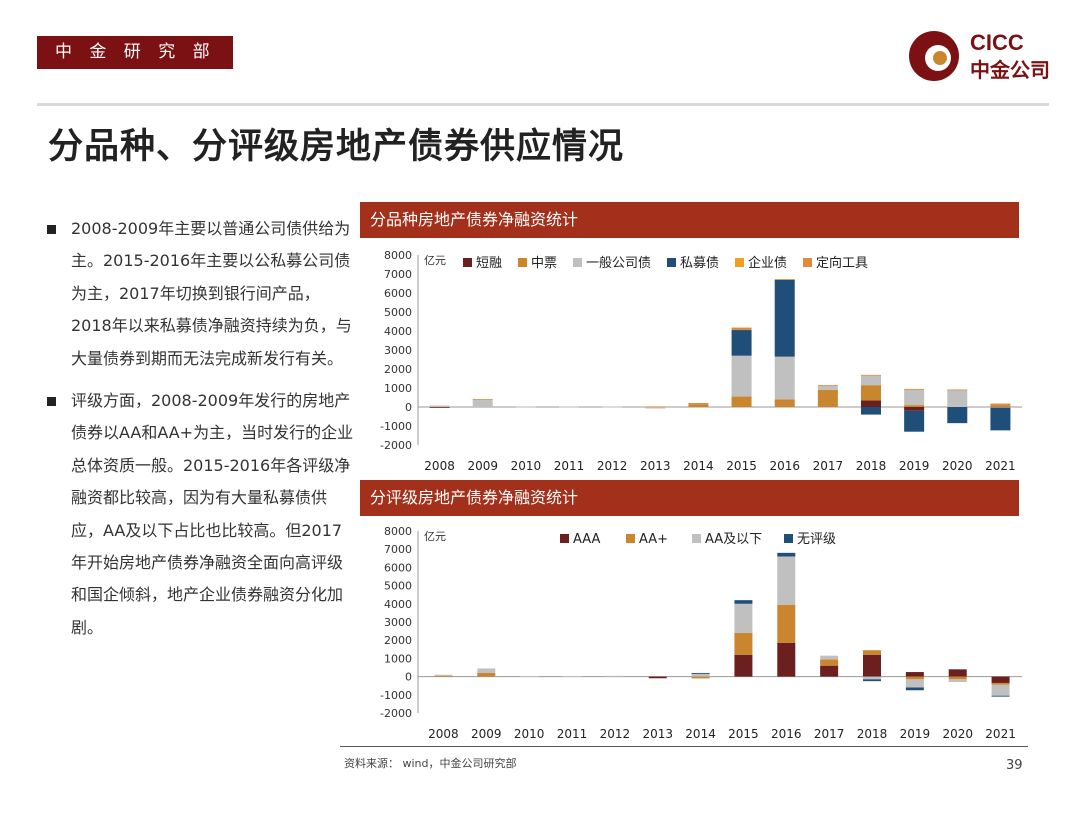 This screenshot has width=1080, height=813. Describe the element at coordinates (784, 466) in the screenshot. I see `x-tick-label: 2016` at that location.